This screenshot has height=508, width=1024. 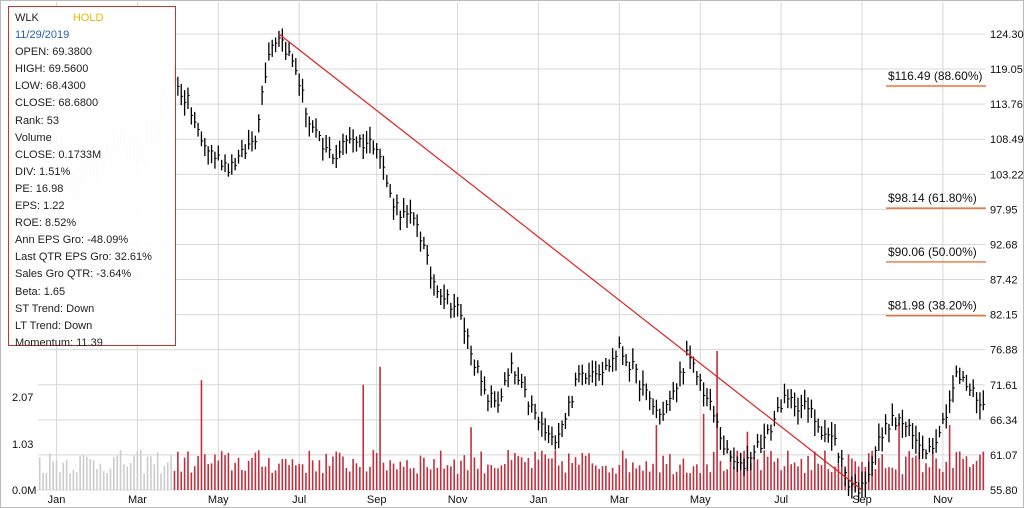 What do you see at coordinates (1006, 70) in the screenshot?
I see `price-tick-label: 119.05` at bounding box center [1006, 70].